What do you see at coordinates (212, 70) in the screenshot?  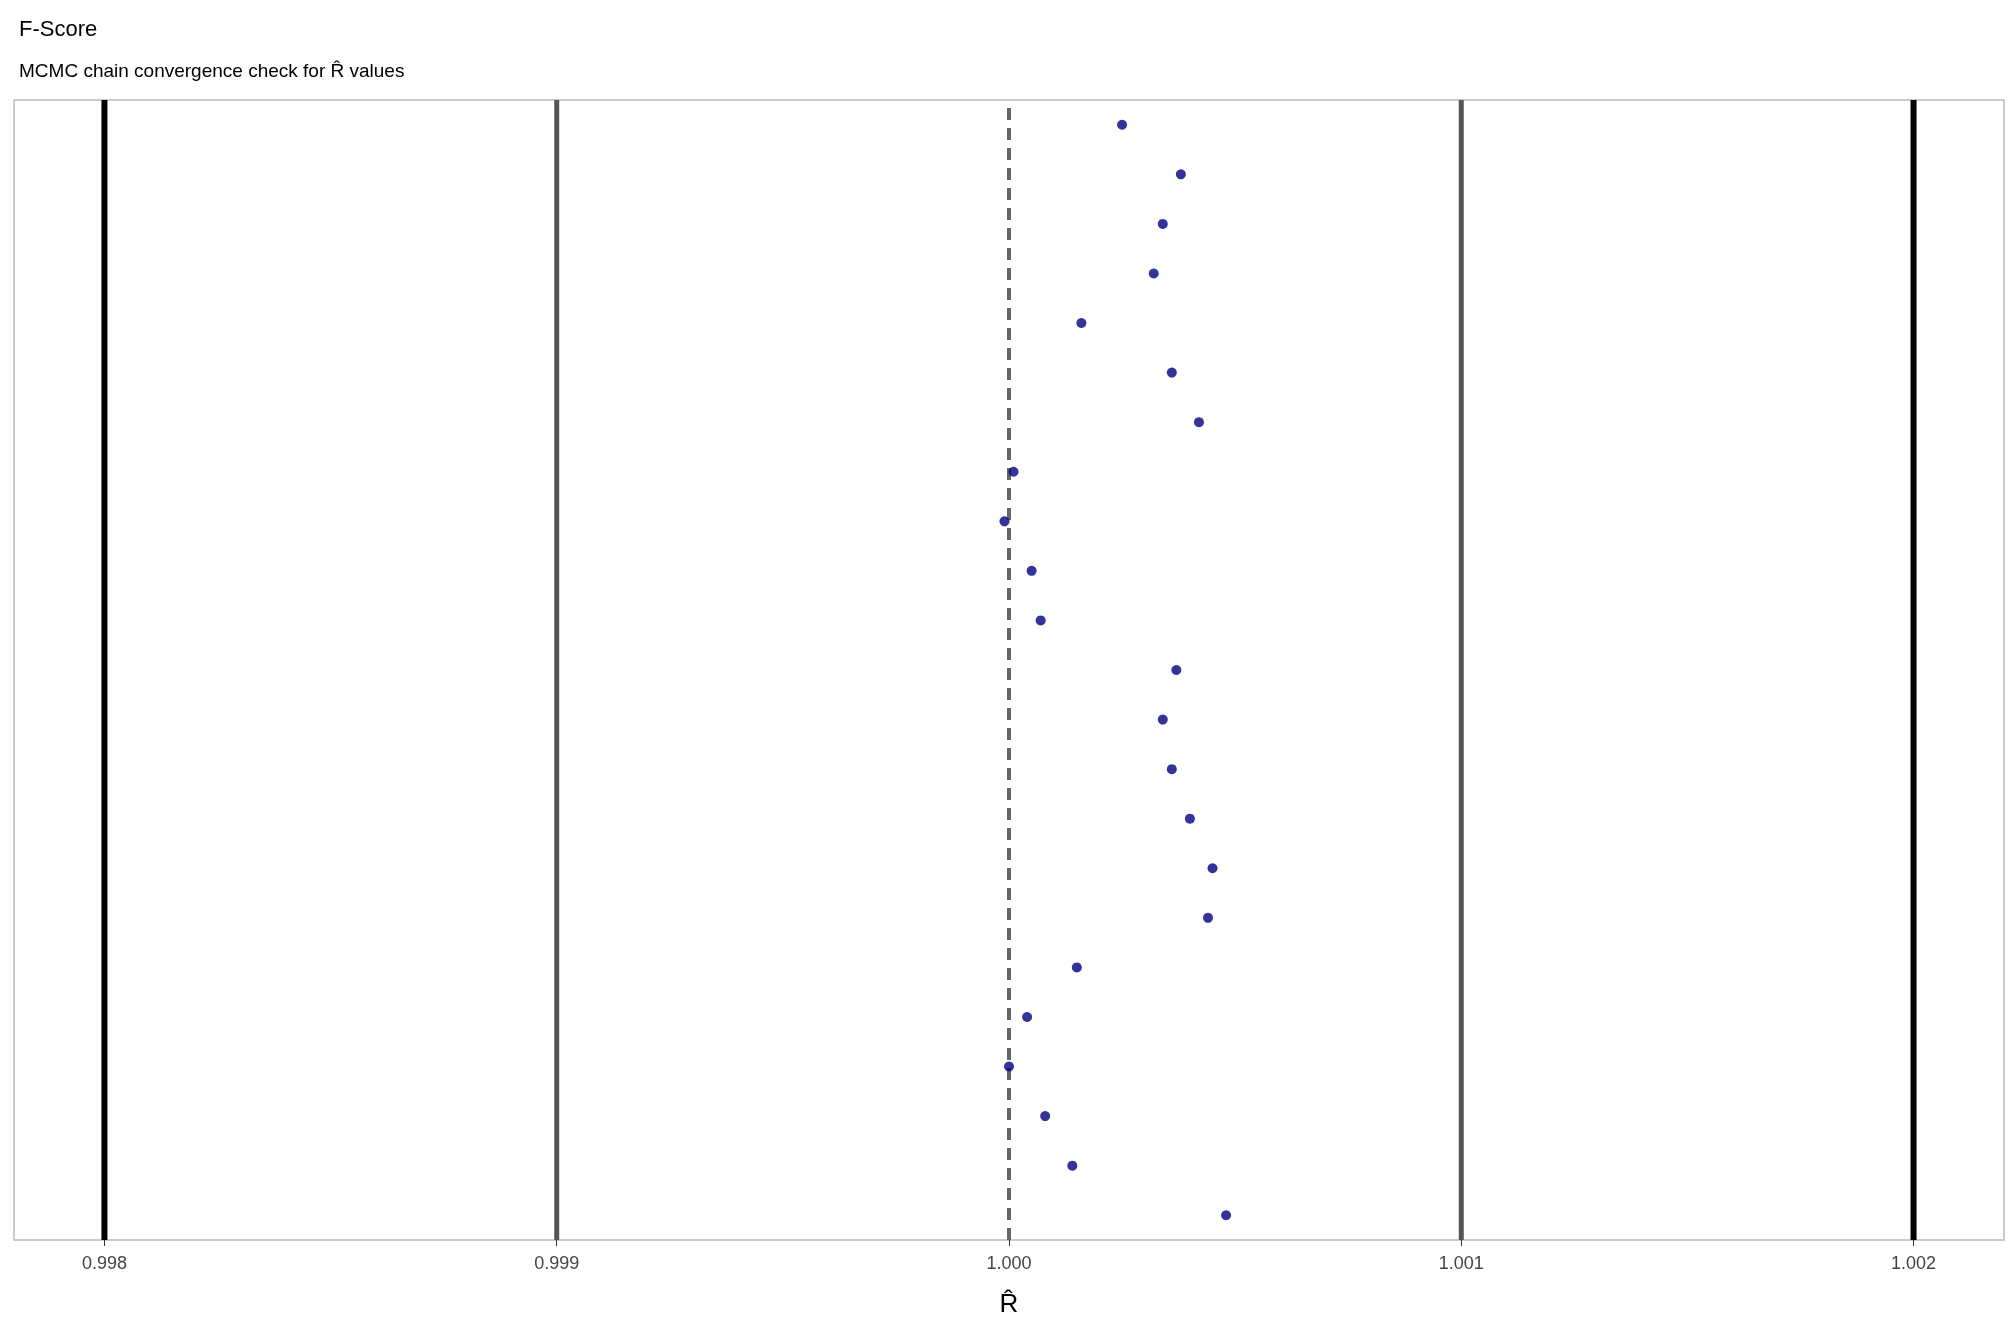 I see `chart-subtitle: MCMC chain convergence check for R̂ values` at bounding box center [212, 70].